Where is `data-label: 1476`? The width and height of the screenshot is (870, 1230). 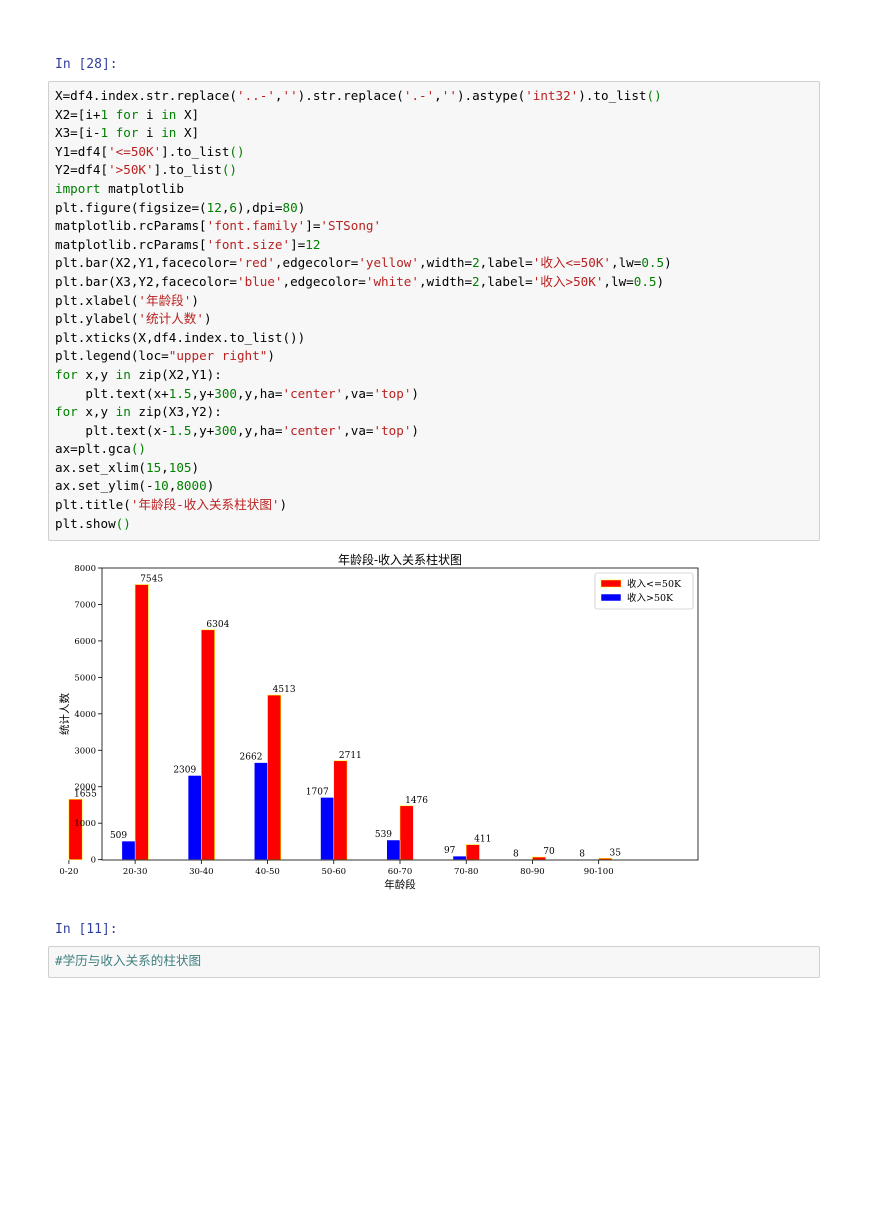 data-label: 1476 is located at coordinates (416, 801).